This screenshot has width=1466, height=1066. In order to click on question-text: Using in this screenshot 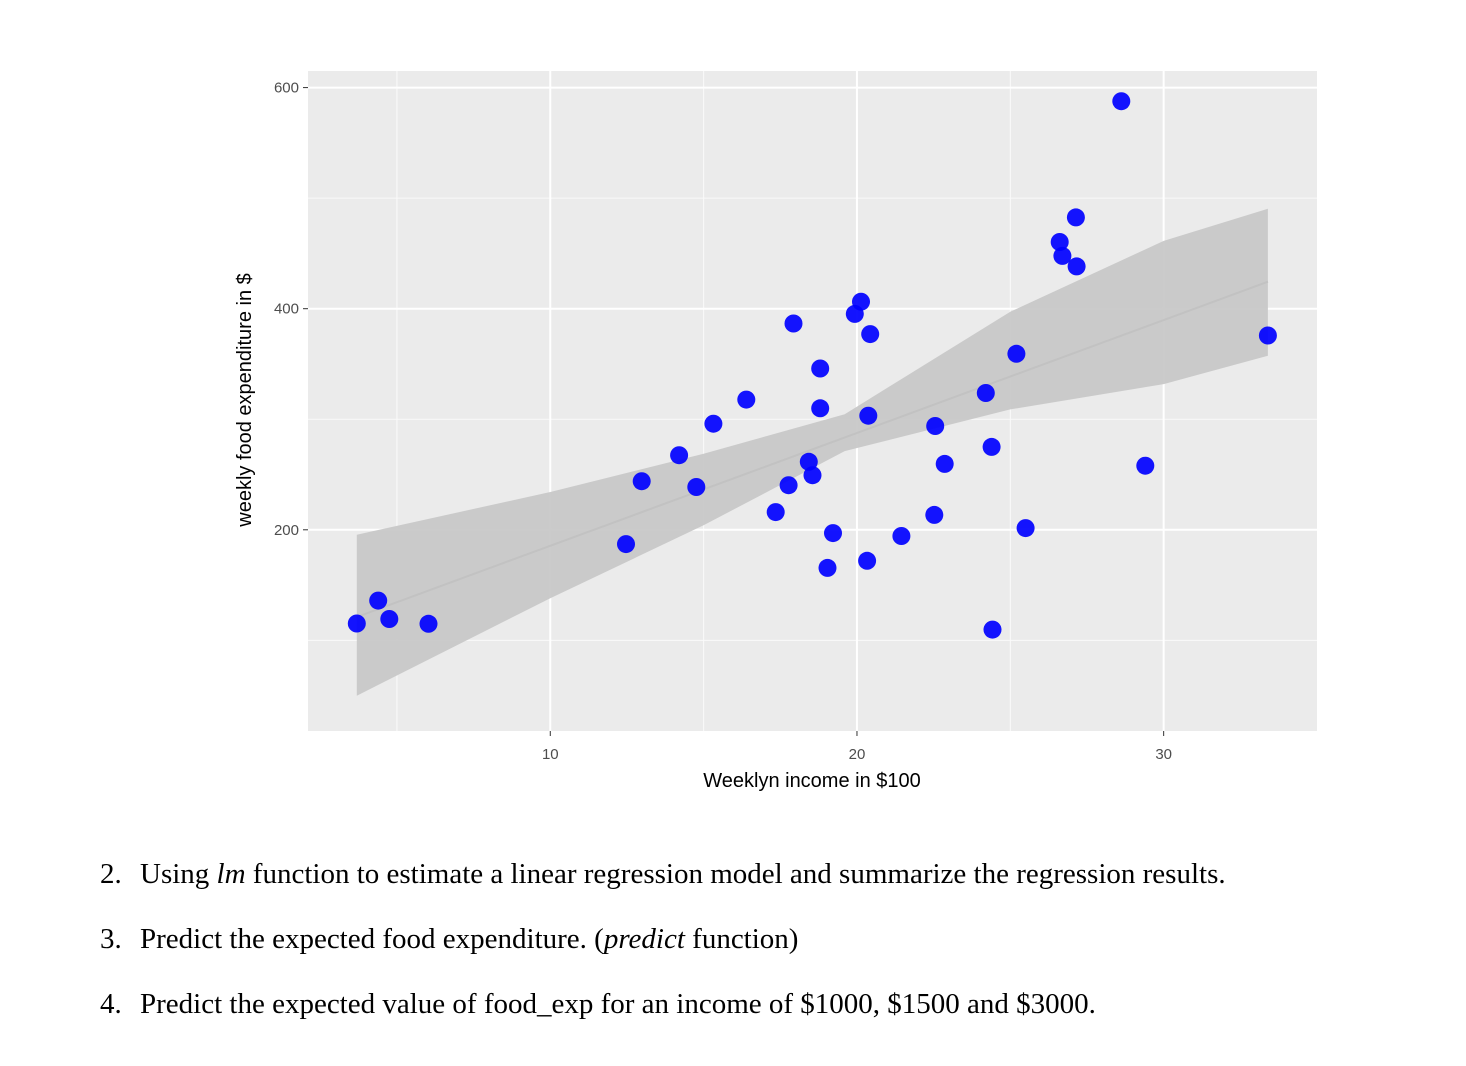, I will do `click(178, 874)`.